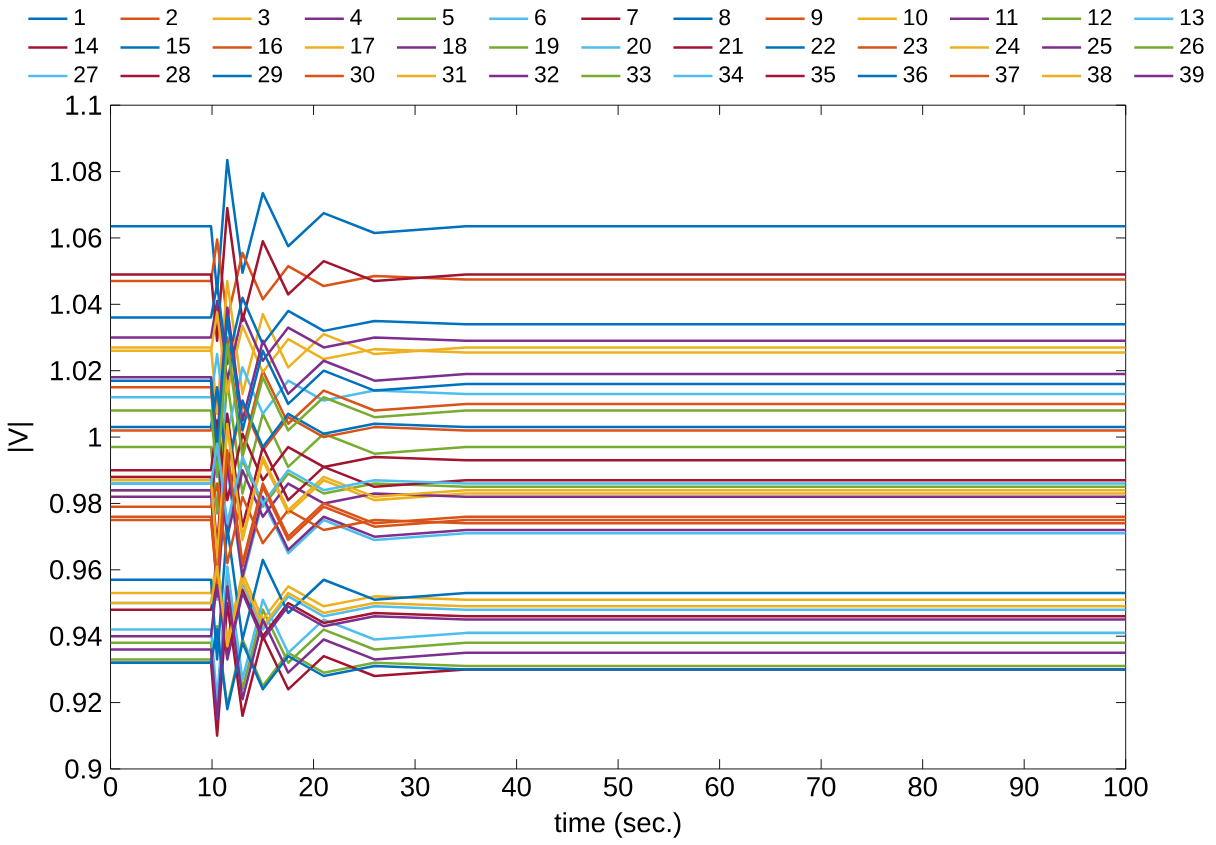  I want to click on y-tick-label: 0.98, so click(76, 503).